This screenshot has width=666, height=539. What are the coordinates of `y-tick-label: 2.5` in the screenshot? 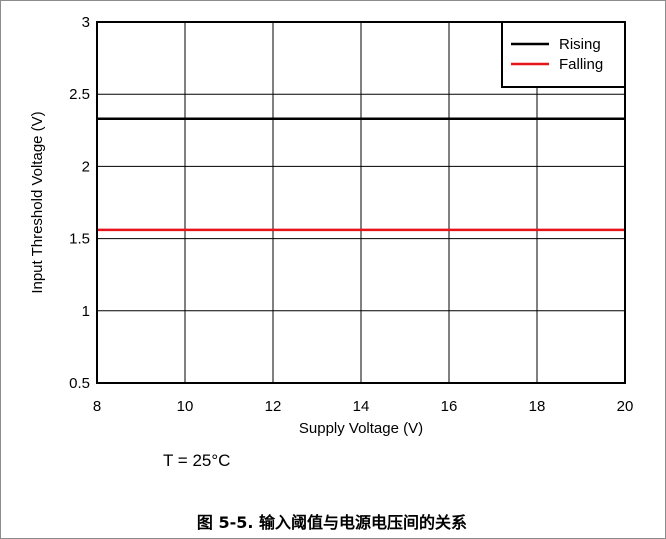 It's located at (79, 94).